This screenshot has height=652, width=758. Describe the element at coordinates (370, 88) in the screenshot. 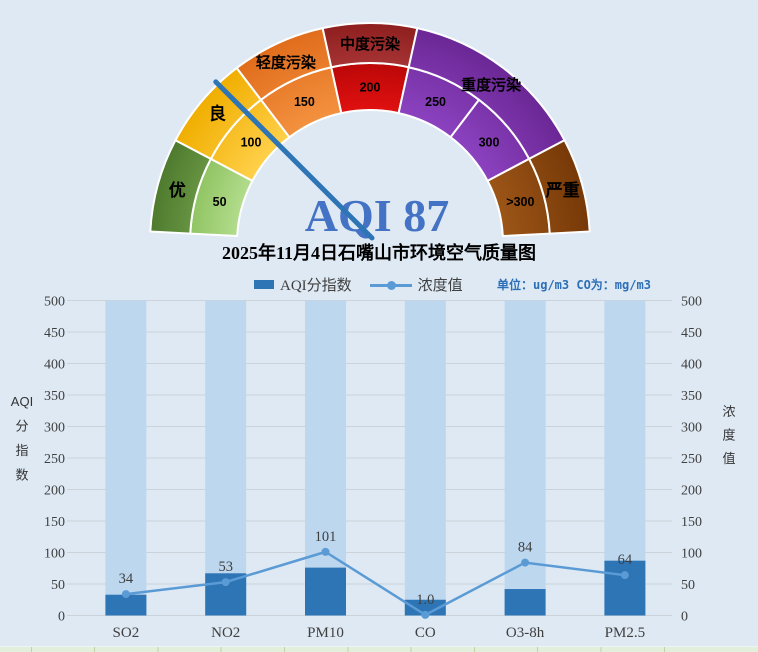

I see `gauge-inner-label: 200` at that location.